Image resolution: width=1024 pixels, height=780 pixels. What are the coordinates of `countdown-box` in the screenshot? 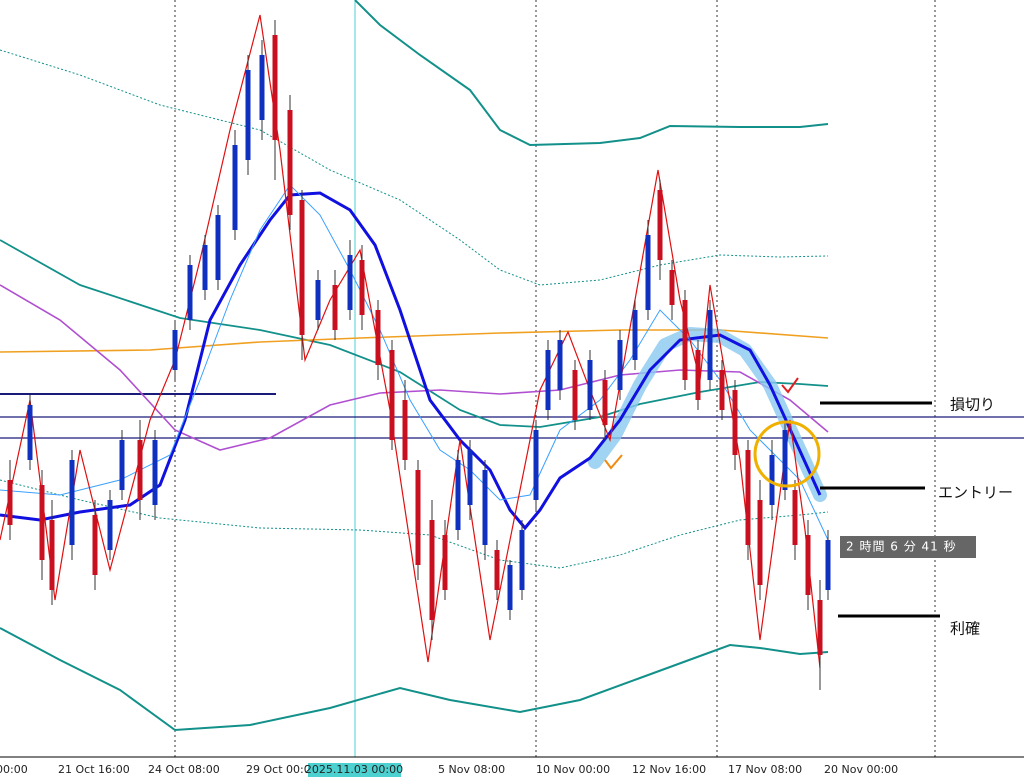 It's located at (908, 547).